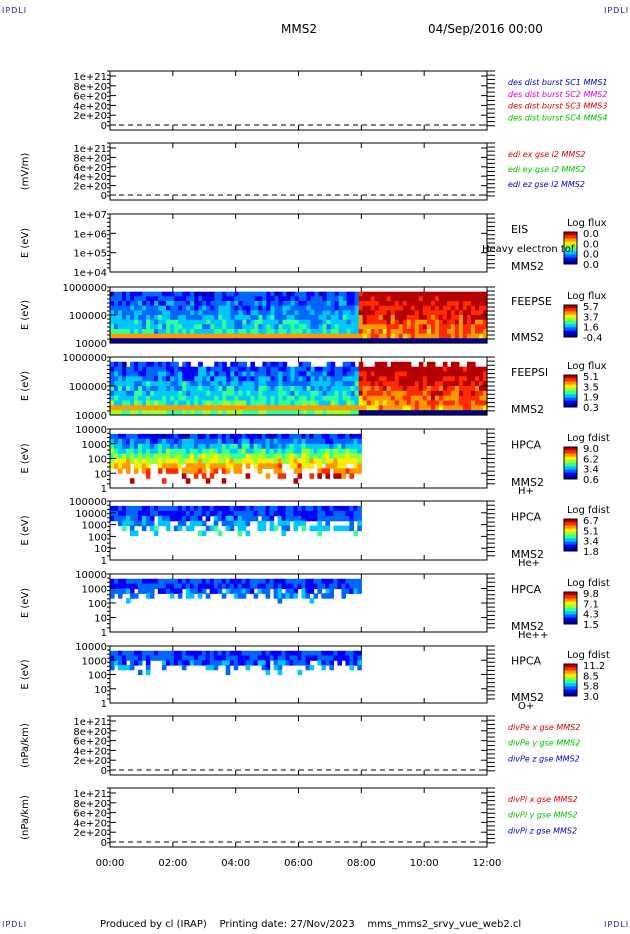  Describe the element at coordinates (594, 666) in the screenshot. I see `colorbar-tick-label: 11.2` at that location.